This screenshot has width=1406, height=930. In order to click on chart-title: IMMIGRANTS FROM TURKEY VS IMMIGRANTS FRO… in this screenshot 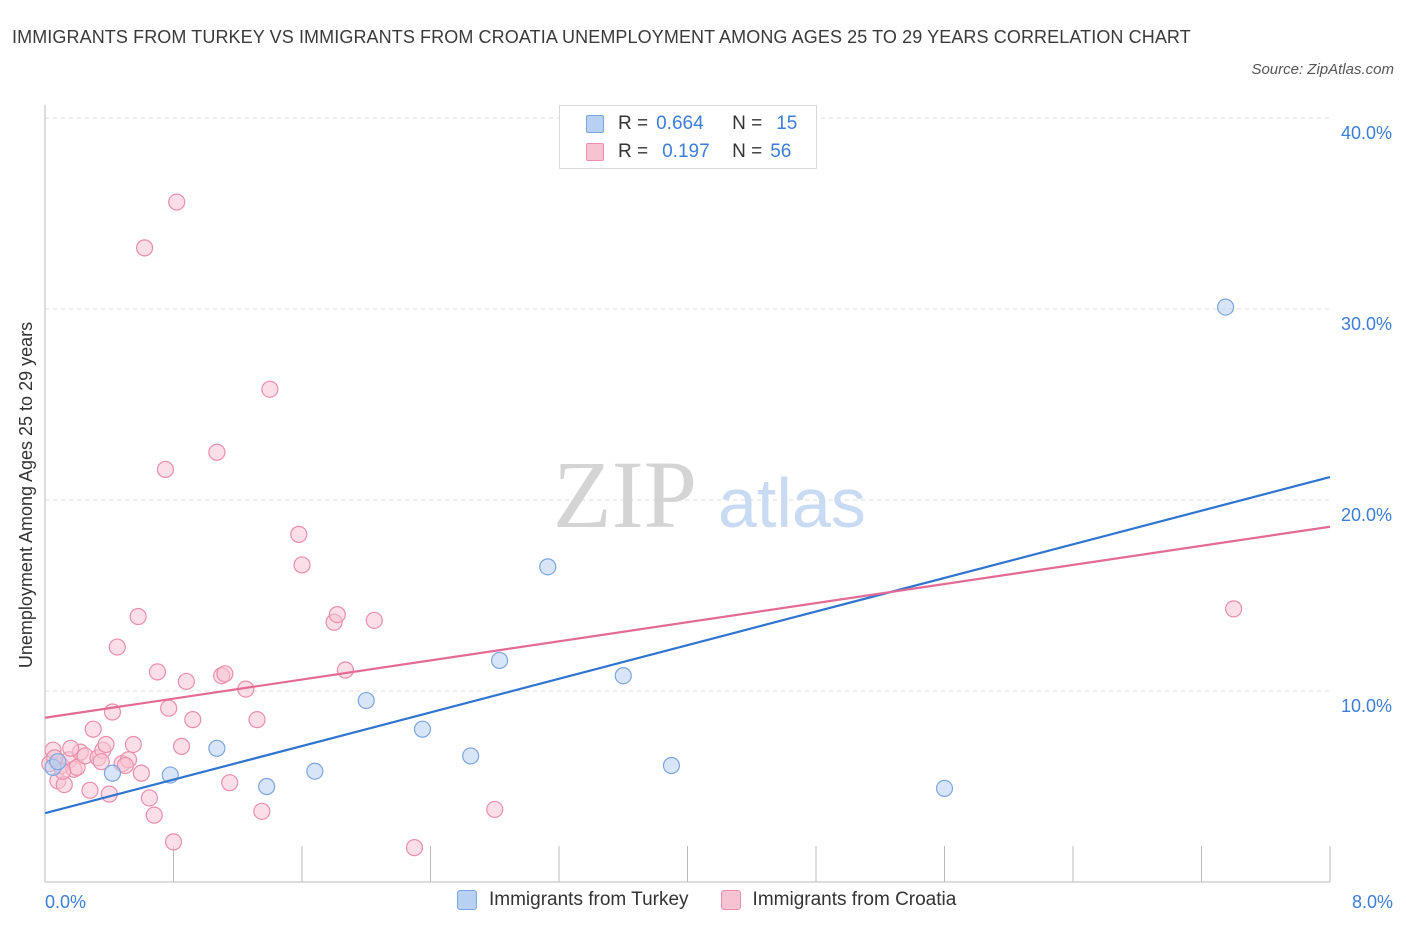, I will do `click(601, 37)`.